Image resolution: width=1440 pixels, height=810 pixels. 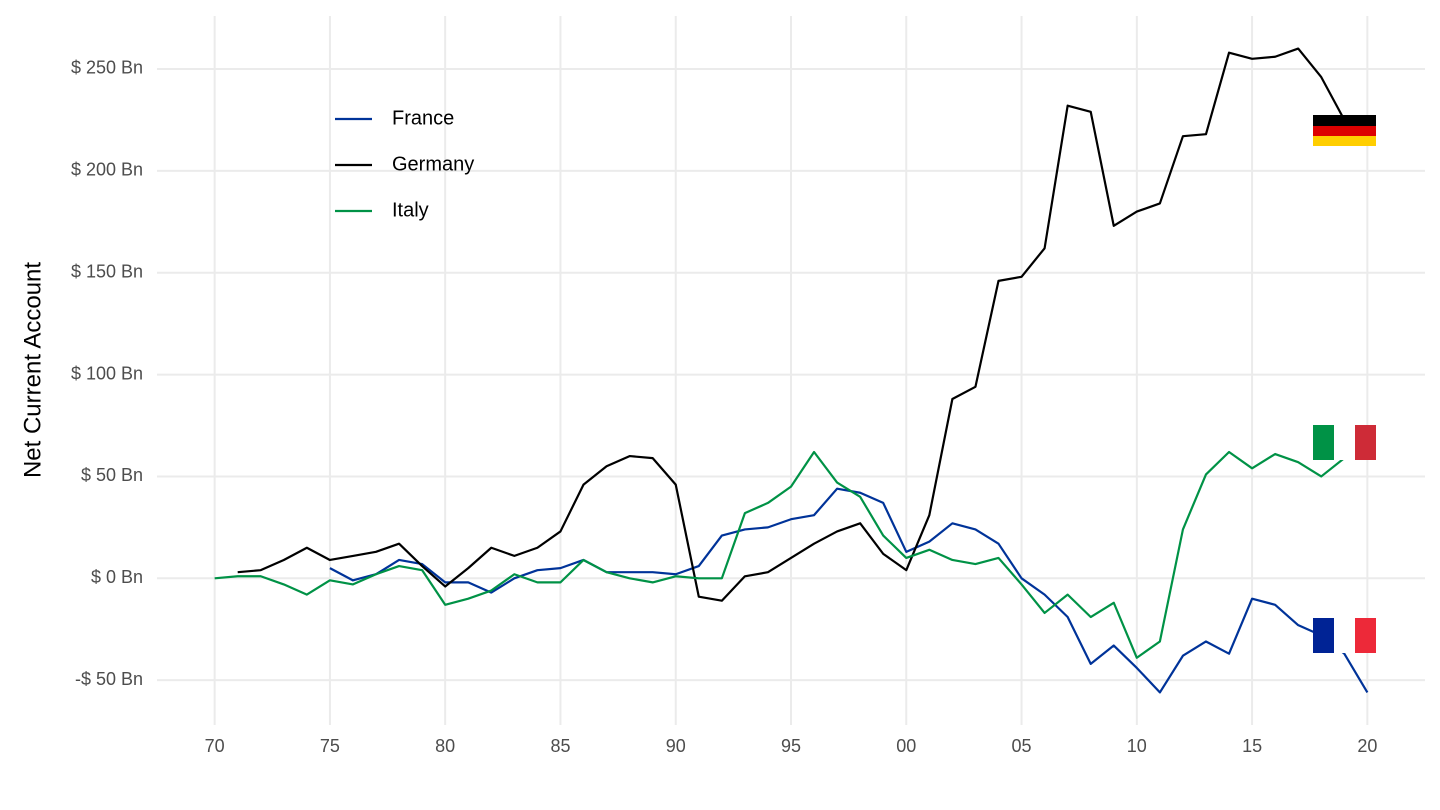 I want to click on y-tick-label: $ 150 Bn, so click(x=107, y=271).